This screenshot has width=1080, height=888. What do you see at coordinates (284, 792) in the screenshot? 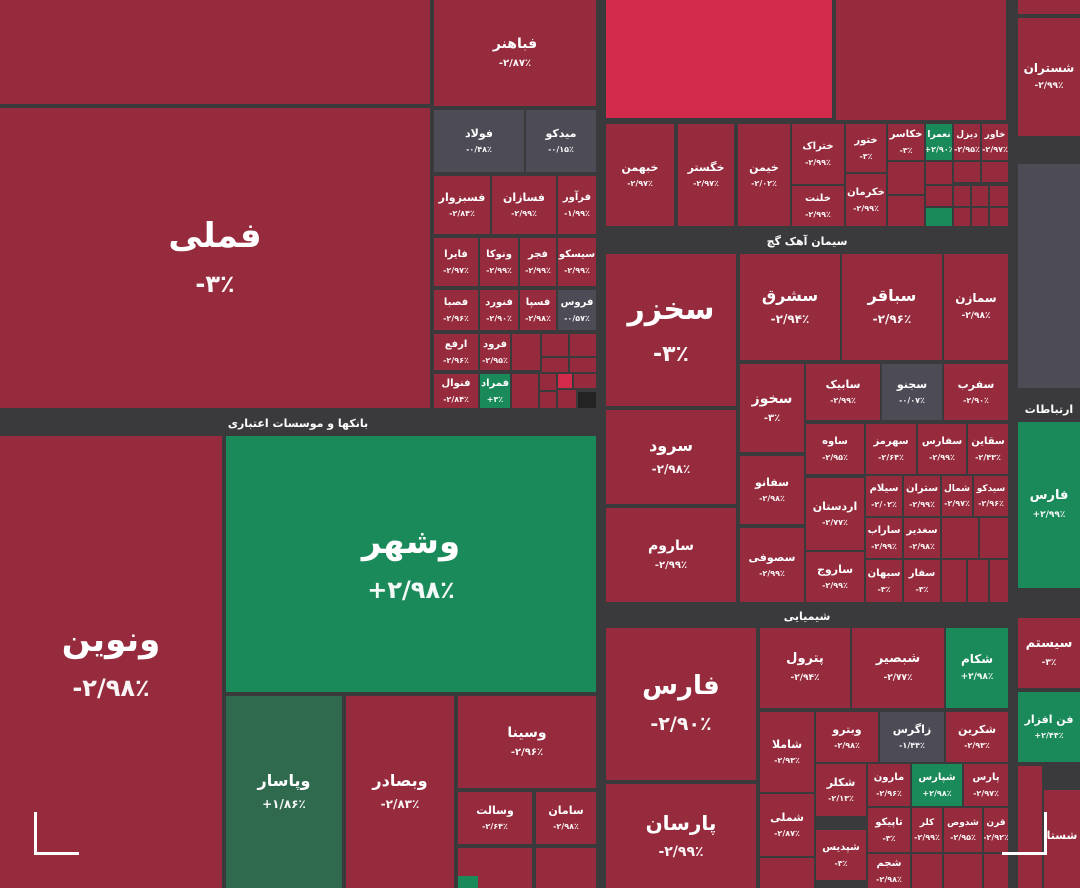
I see `ticker-tile-vapasar: وپاسار +۱/۸۶٪` at bounding box center [284, 792].